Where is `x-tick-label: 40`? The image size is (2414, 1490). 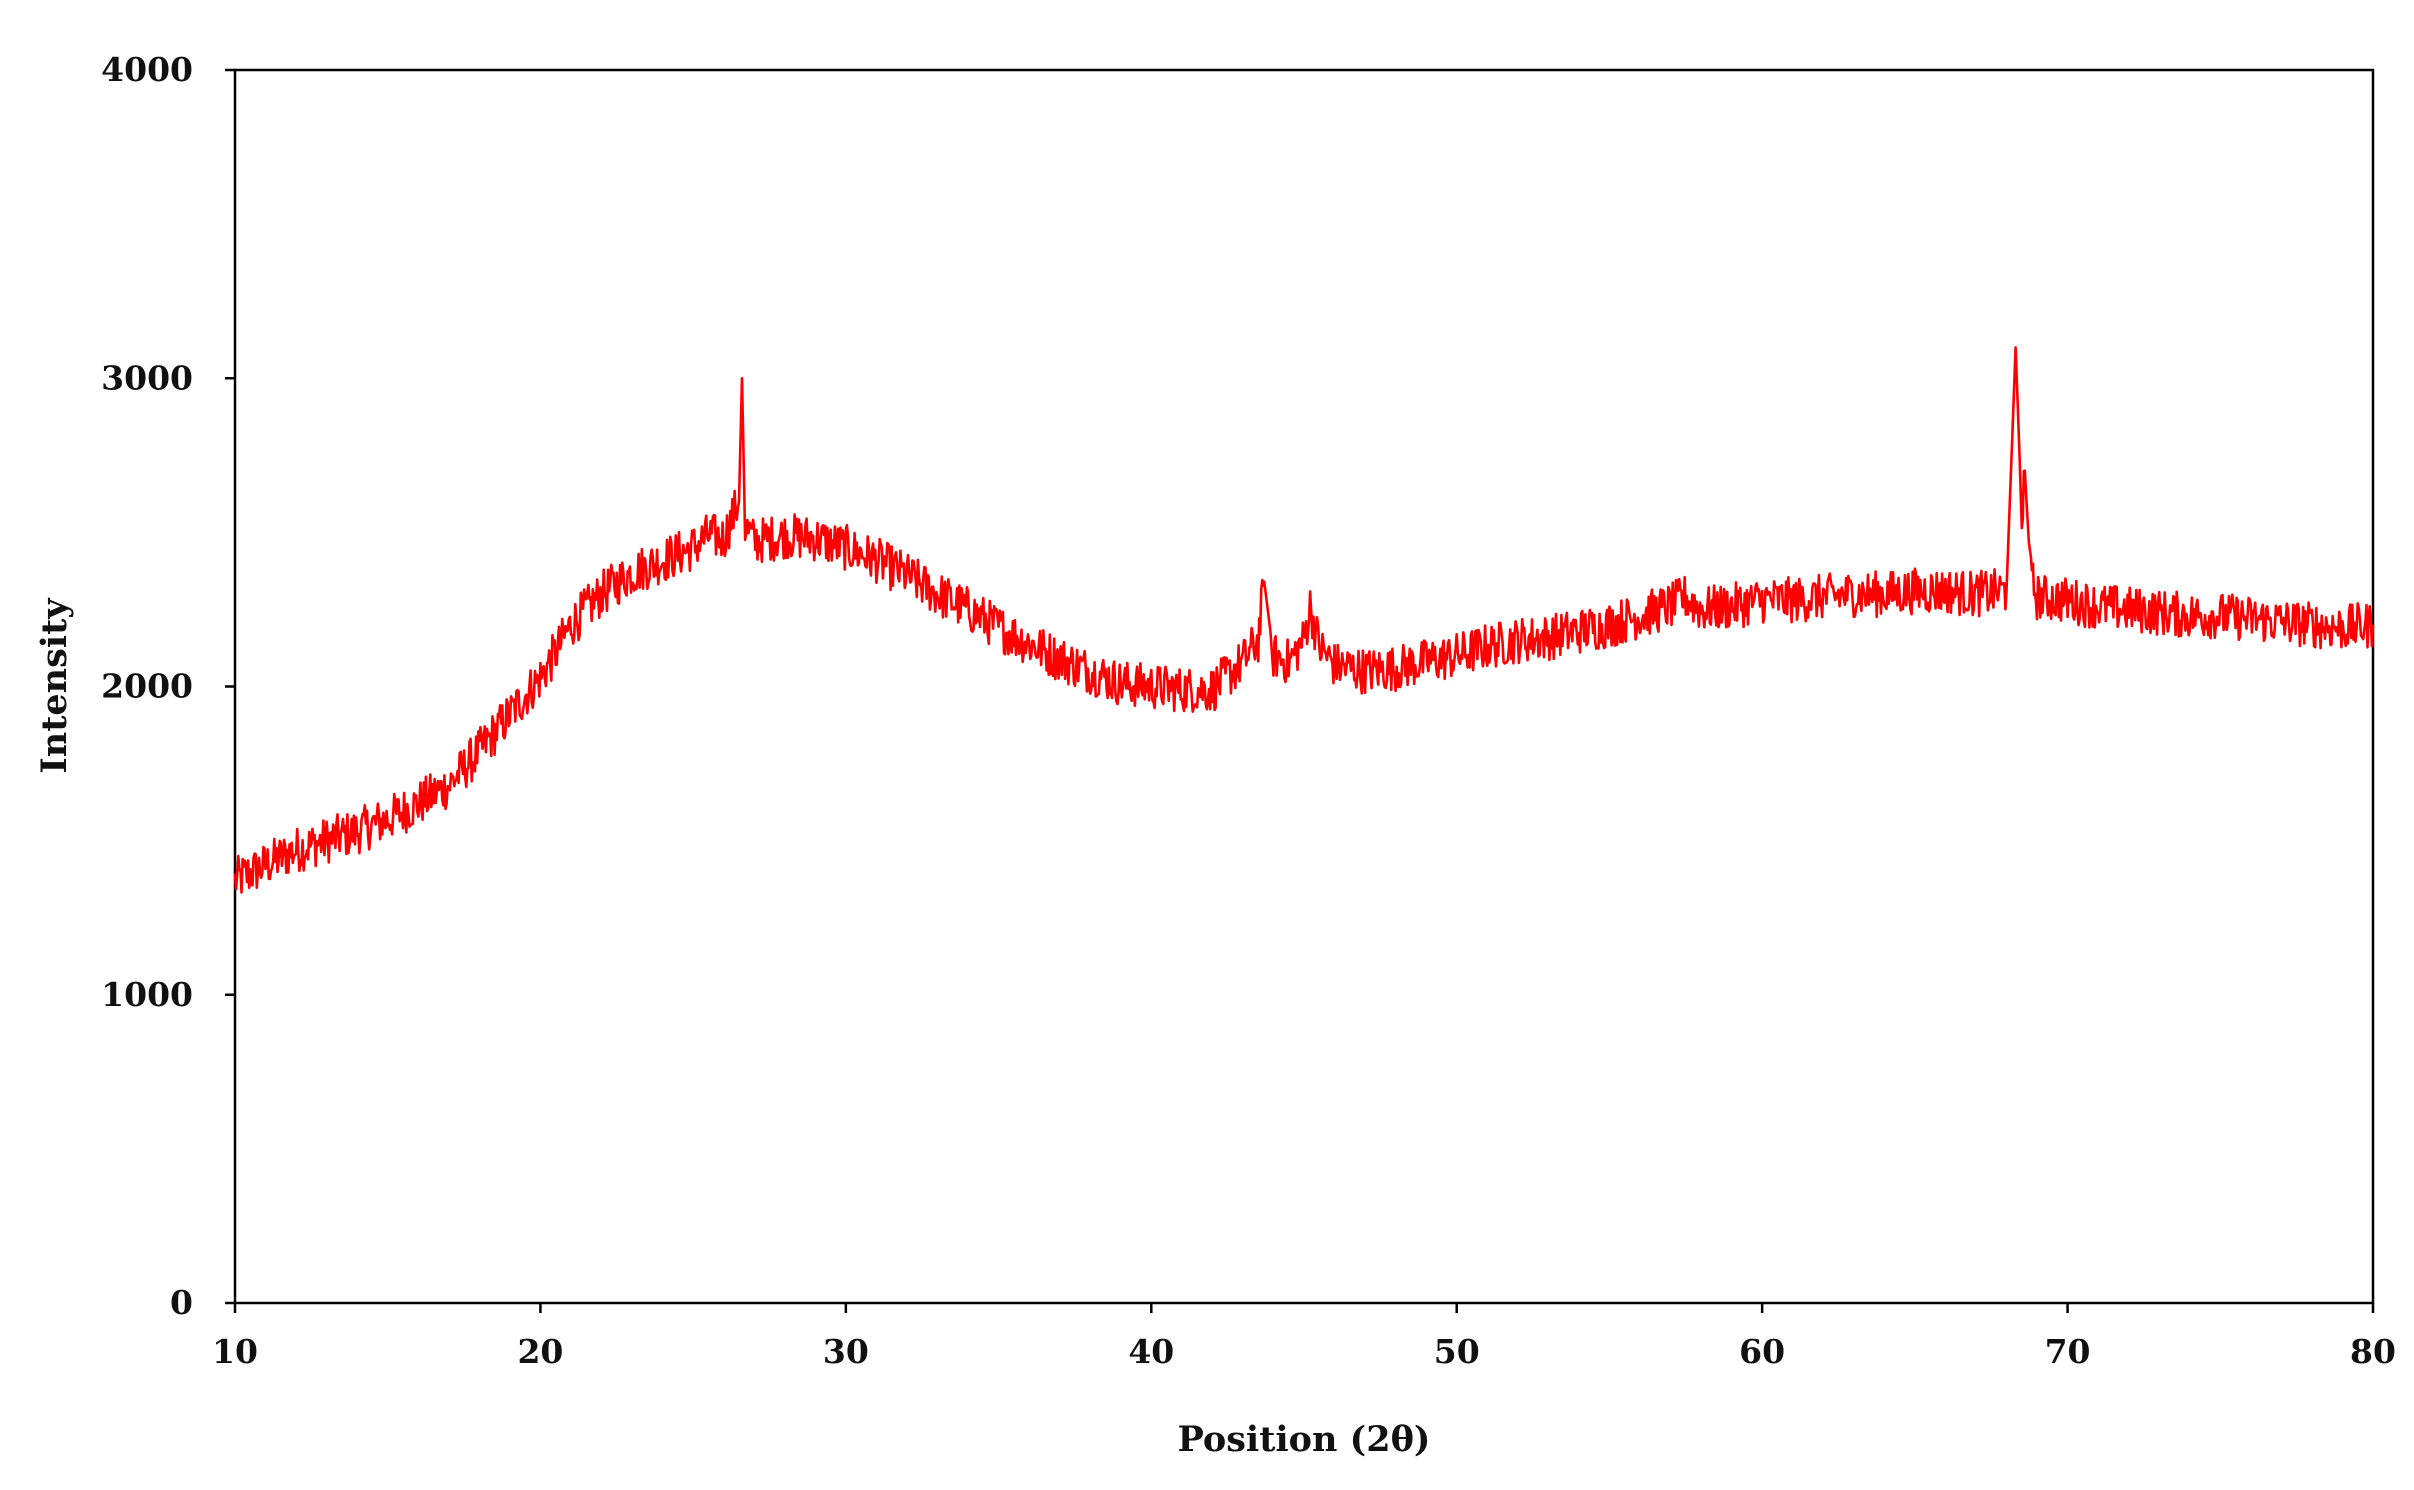 x-tick-label: 40 is located at coordinates (1151, 1351).